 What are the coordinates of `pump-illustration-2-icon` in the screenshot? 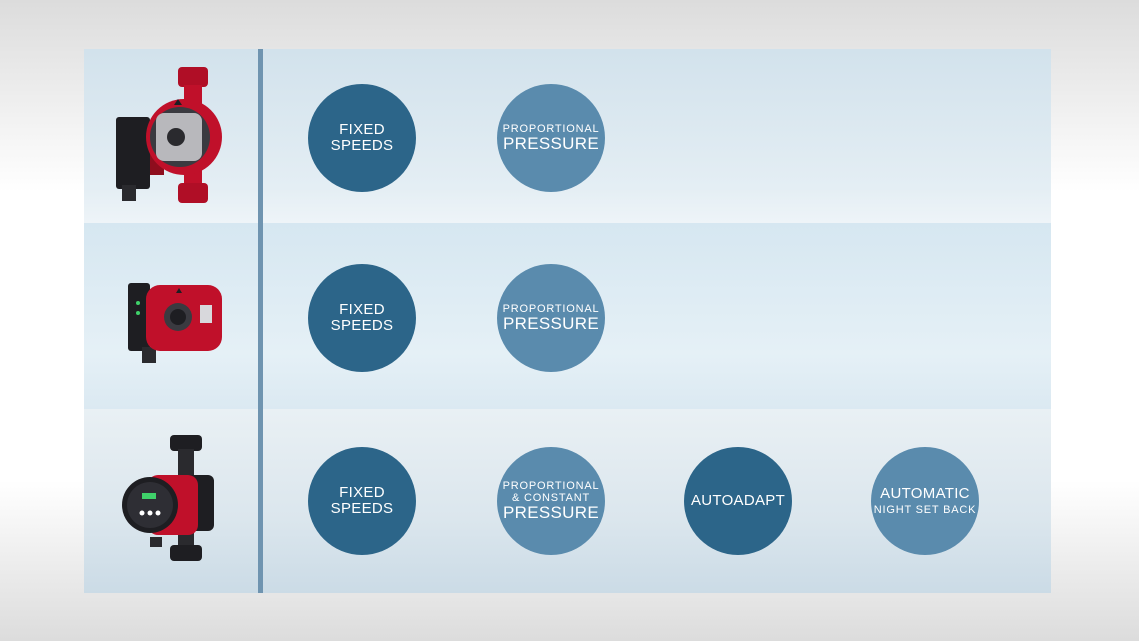 It's located at (175, 323).